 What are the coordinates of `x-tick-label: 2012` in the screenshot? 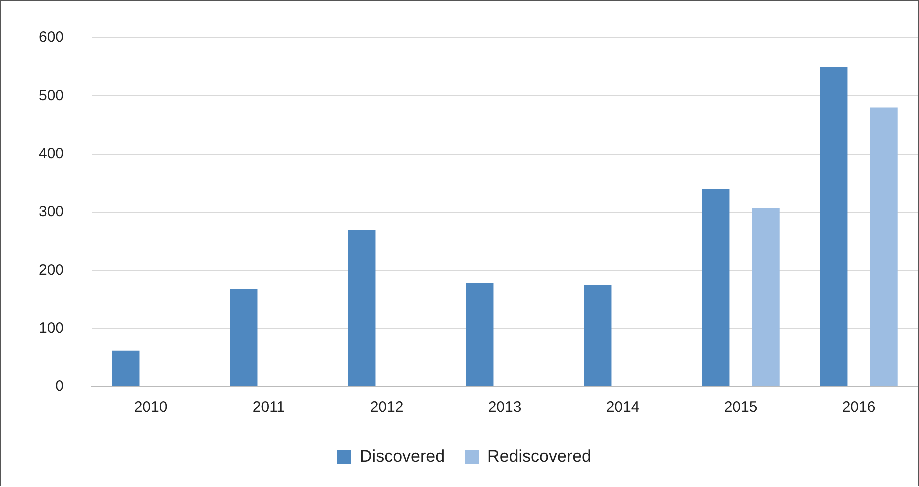 It's located at (387, 407).